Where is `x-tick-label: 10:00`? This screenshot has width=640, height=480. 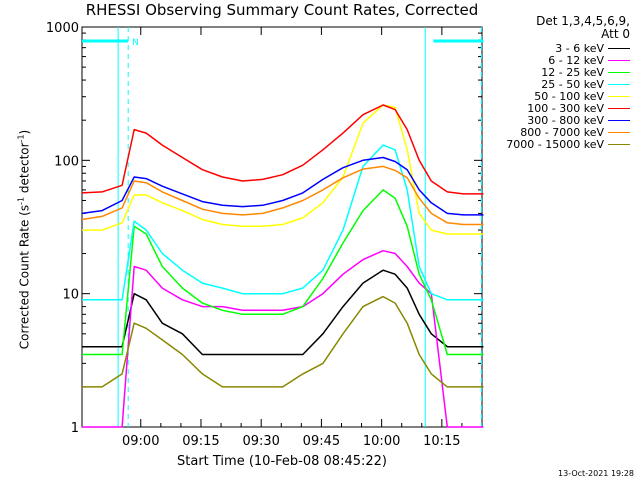
x-tick-label: 10:00 is located at coordinates (381, 441).